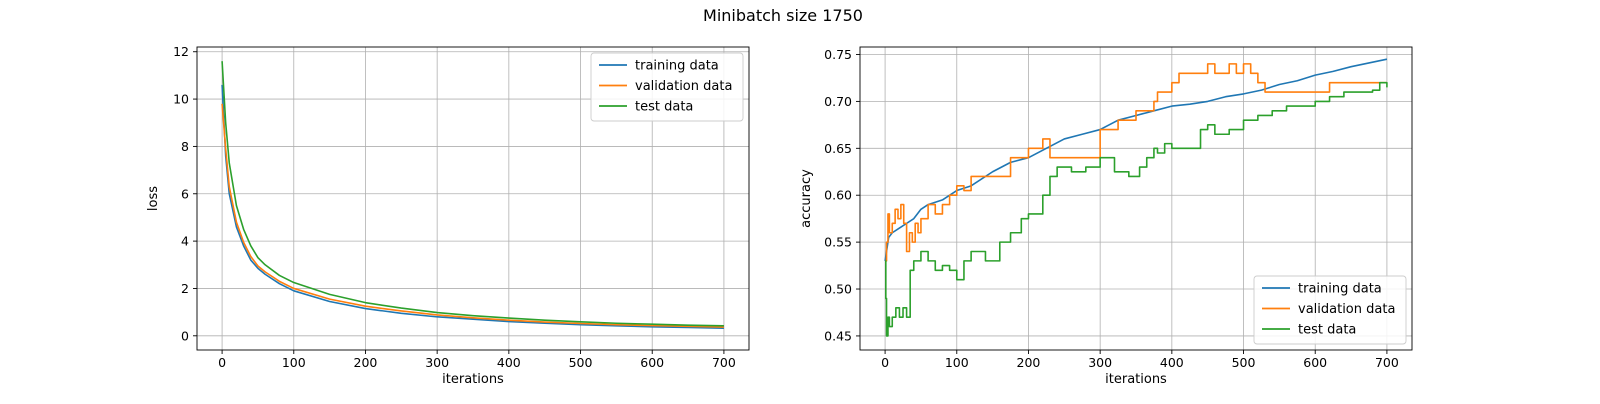 This screenshot has width=1600, height=404. I want to click on y-tick-label: 12, so click(181, 51).